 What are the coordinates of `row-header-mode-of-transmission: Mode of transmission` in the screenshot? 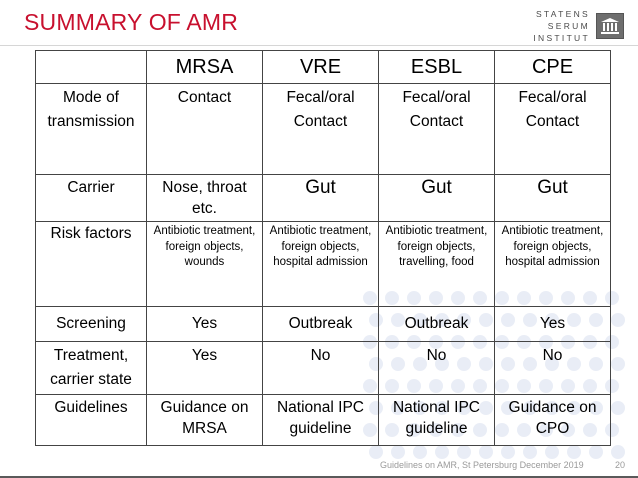 It's located at (91, 129).